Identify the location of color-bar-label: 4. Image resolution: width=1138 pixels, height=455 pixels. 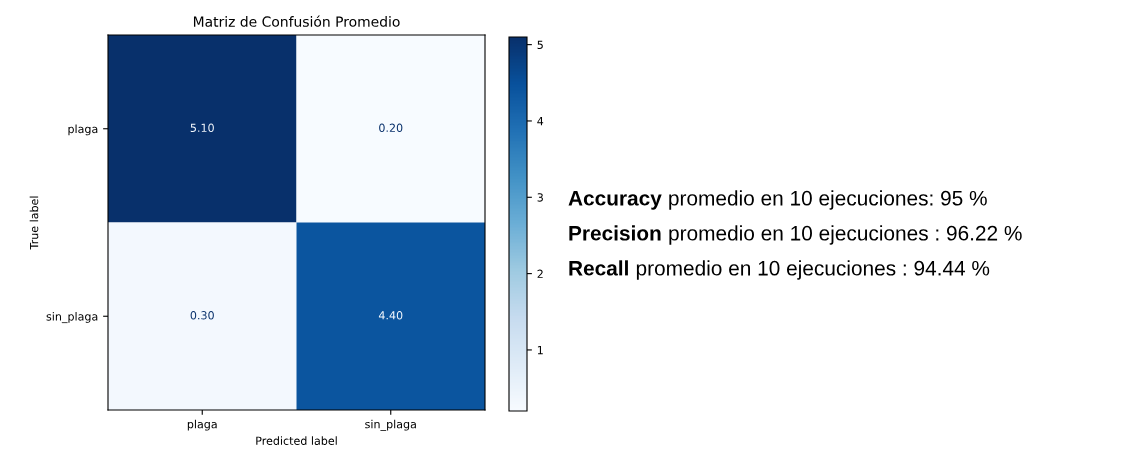
(540, 121).